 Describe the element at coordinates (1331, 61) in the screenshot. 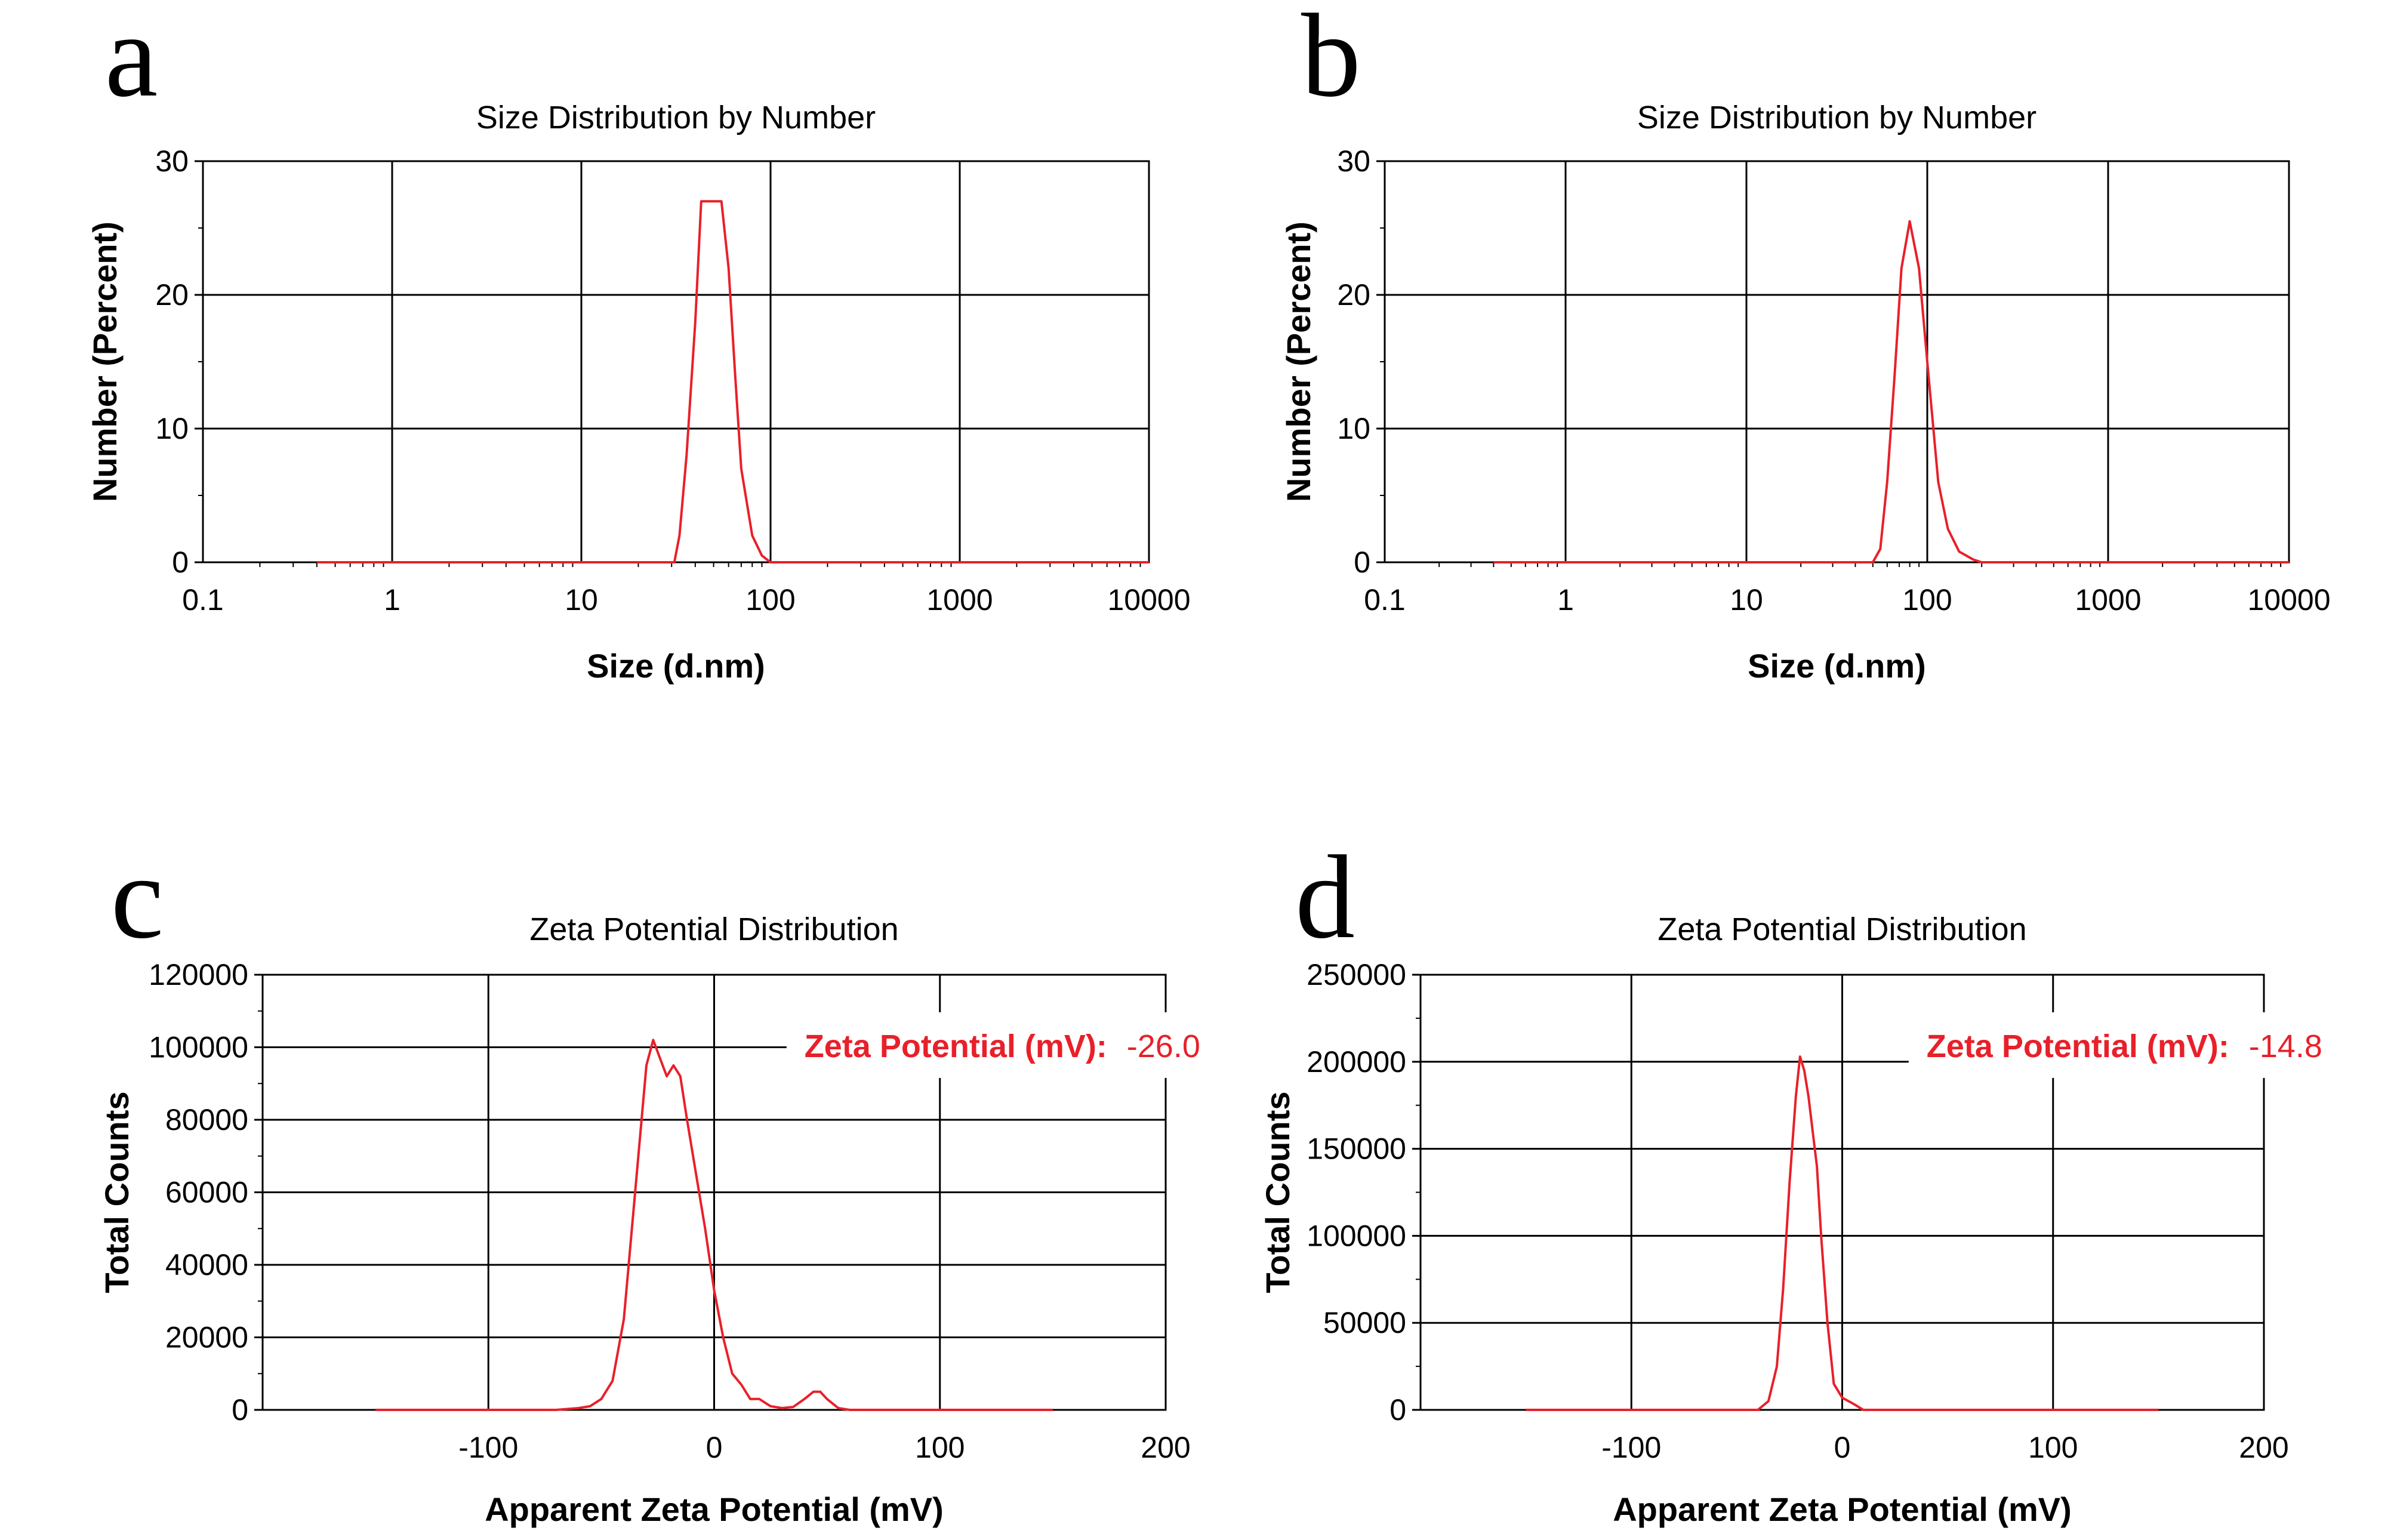

I see `panel-letter: b` at that location.